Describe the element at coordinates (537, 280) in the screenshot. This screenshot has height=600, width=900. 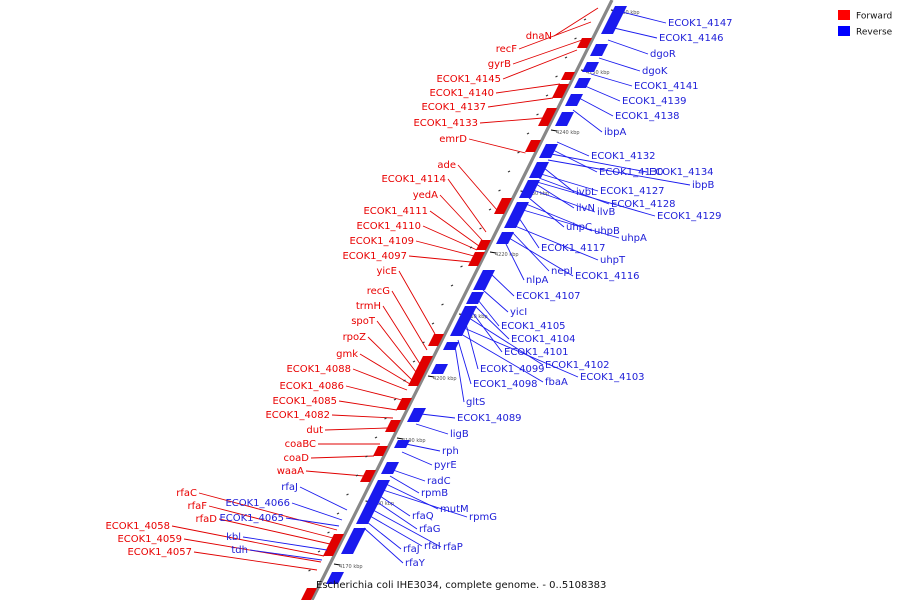
I see `reverse-gene-label: nlpA` at that location.